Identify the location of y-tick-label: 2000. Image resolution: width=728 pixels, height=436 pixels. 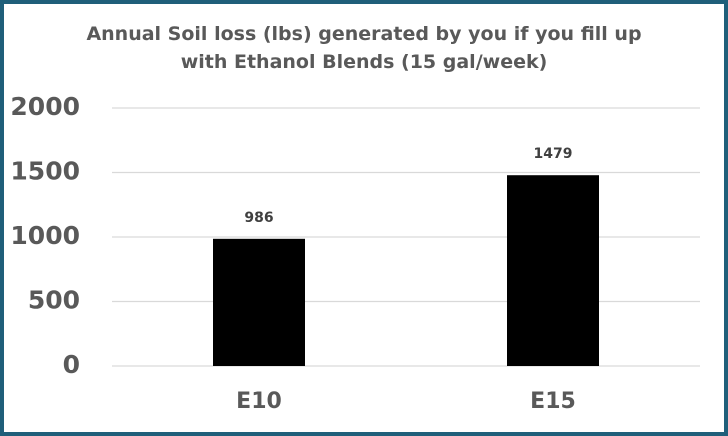
(45, 106).